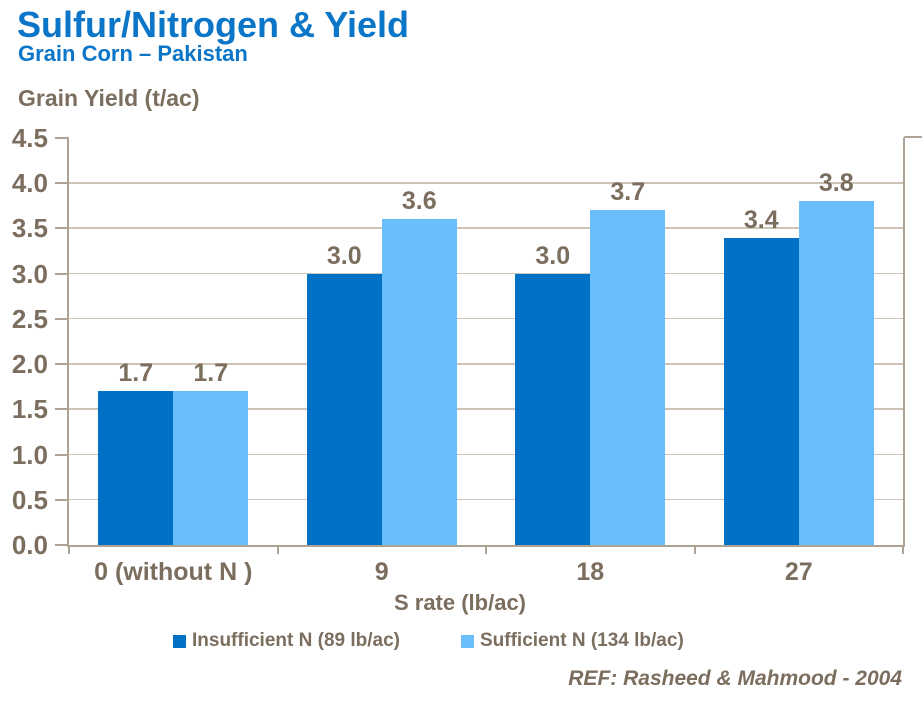 The width and height of the screenshot is (922, 703). I want to click on bar-value-label: 3.8, so click(836, 183).